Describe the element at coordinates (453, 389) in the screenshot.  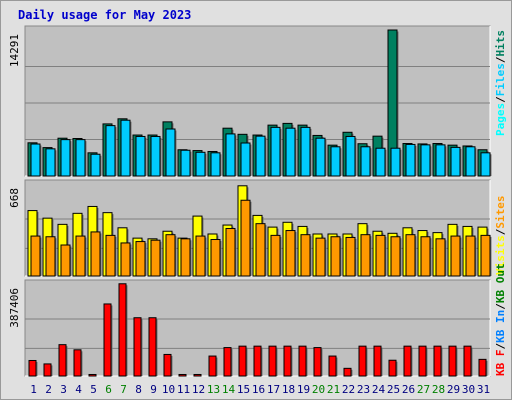
I see `x-tick-label: 29` at that location.